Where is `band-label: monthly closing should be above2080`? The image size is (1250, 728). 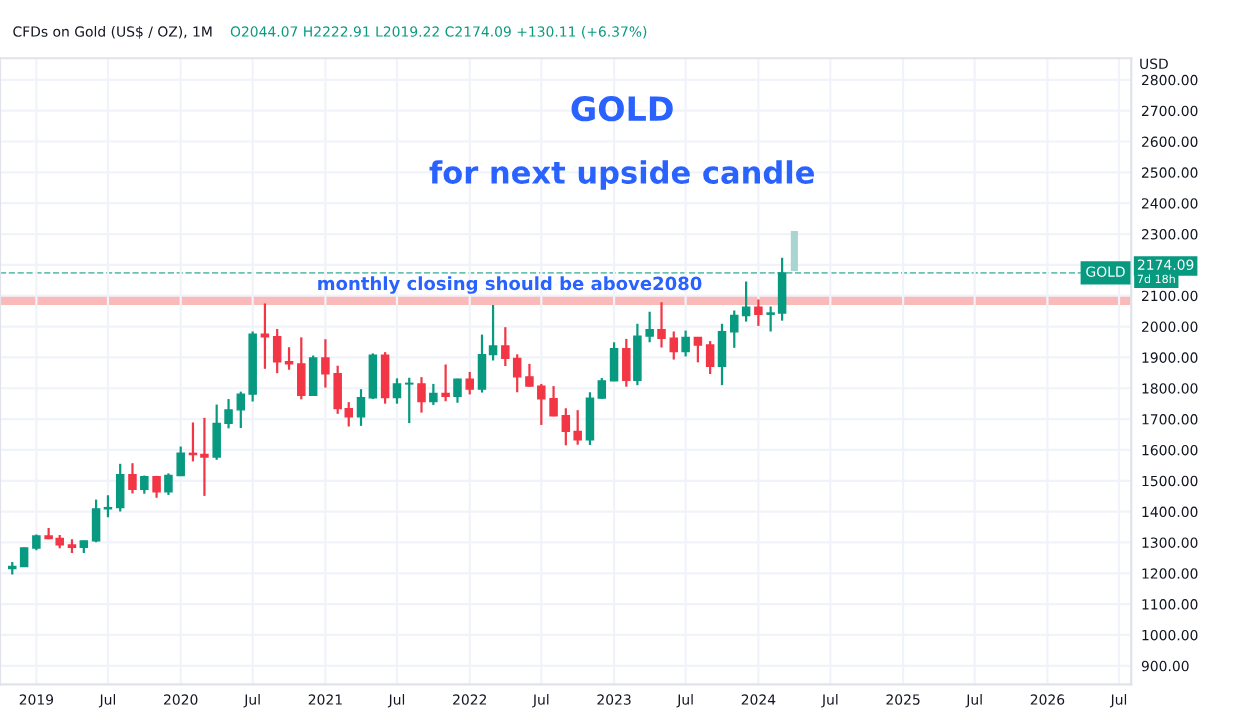 band-label: monthly closing should be above2080 is located at coordinates (510, 285).